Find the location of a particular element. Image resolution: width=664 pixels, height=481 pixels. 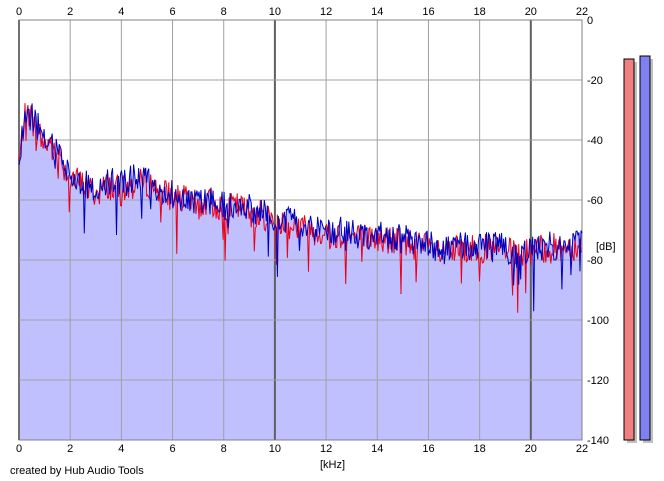

x-axis-label: [kHz] is located at coordinates (332, 465).